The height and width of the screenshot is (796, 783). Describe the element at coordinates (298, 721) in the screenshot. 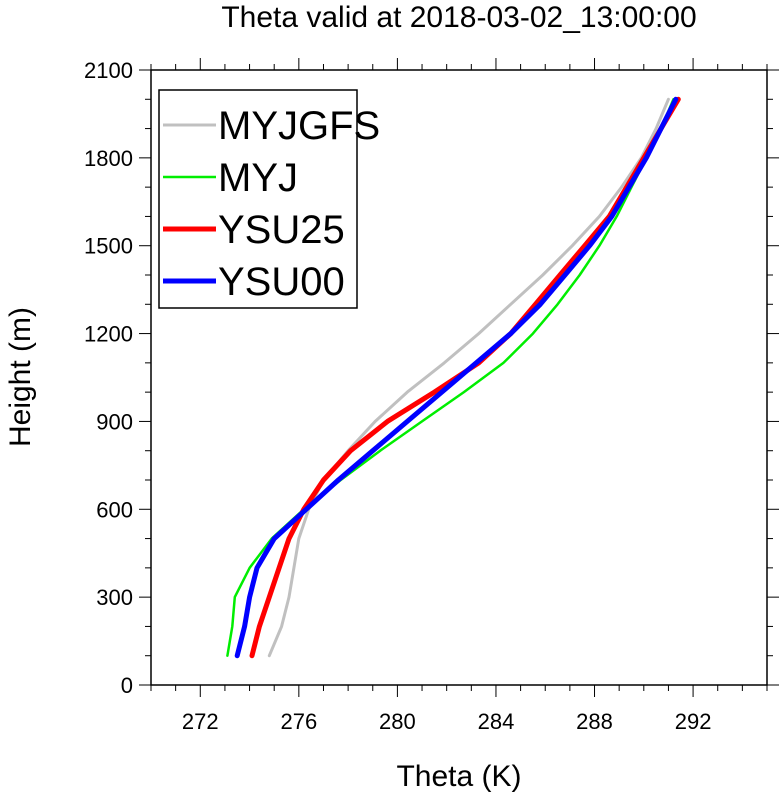

I see `x-tick-label: 276` at that location.